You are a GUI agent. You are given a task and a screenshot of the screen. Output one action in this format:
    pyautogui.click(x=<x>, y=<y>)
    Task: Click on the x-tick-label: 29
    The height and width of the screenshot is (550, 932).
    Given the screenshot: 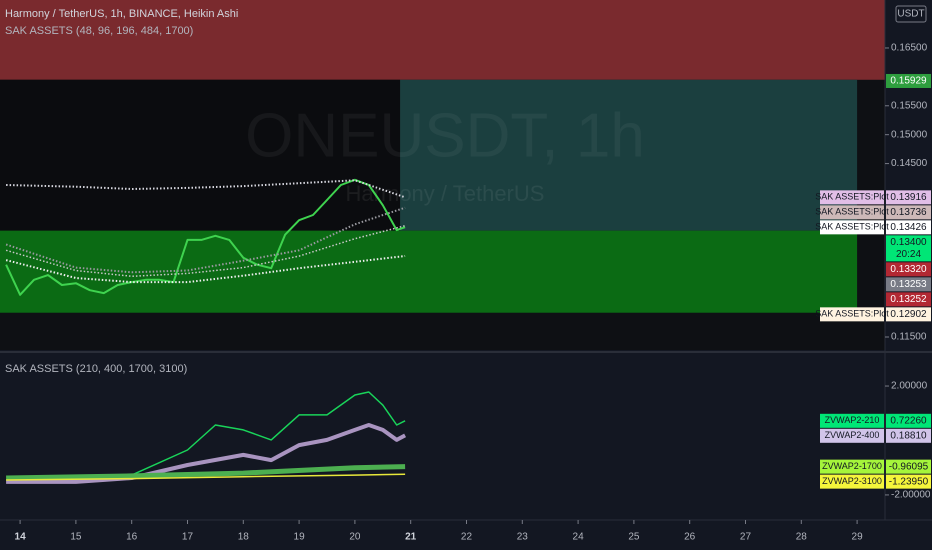 What is the action you would take?
    pyautogui.click(x=858, y=537)
    